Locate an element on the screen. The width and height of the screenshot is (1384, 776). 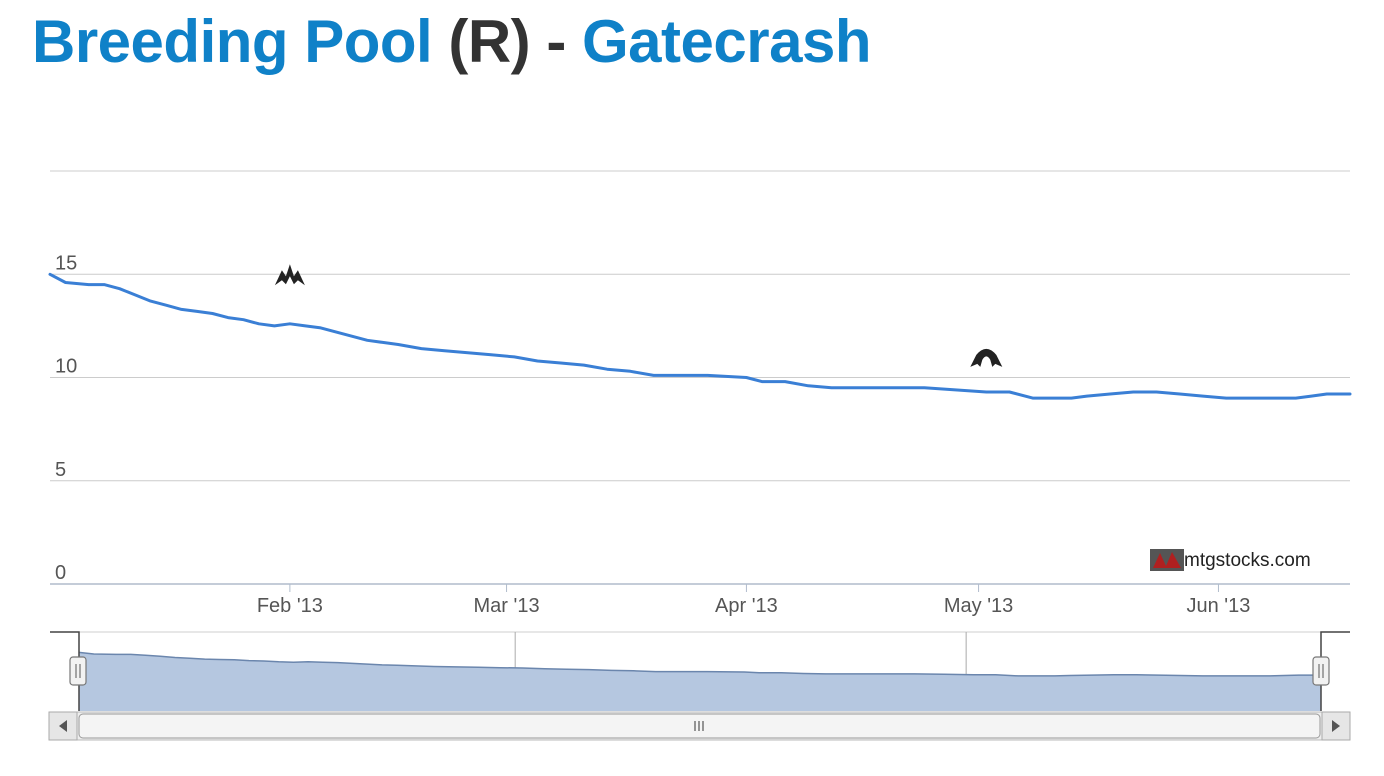
x-tick-label: Mar '13 is located at coordinates (507, 606).